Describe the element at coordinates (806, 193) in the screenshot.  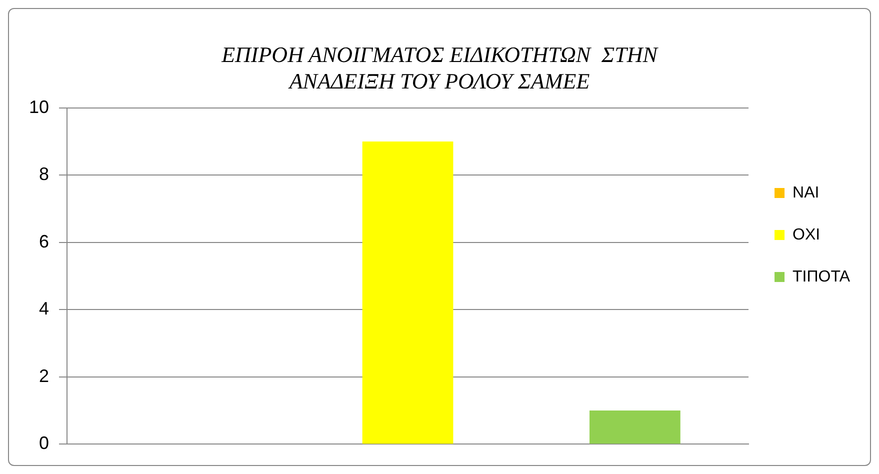
I see `legend-label: ΝΑΙ` at that location.